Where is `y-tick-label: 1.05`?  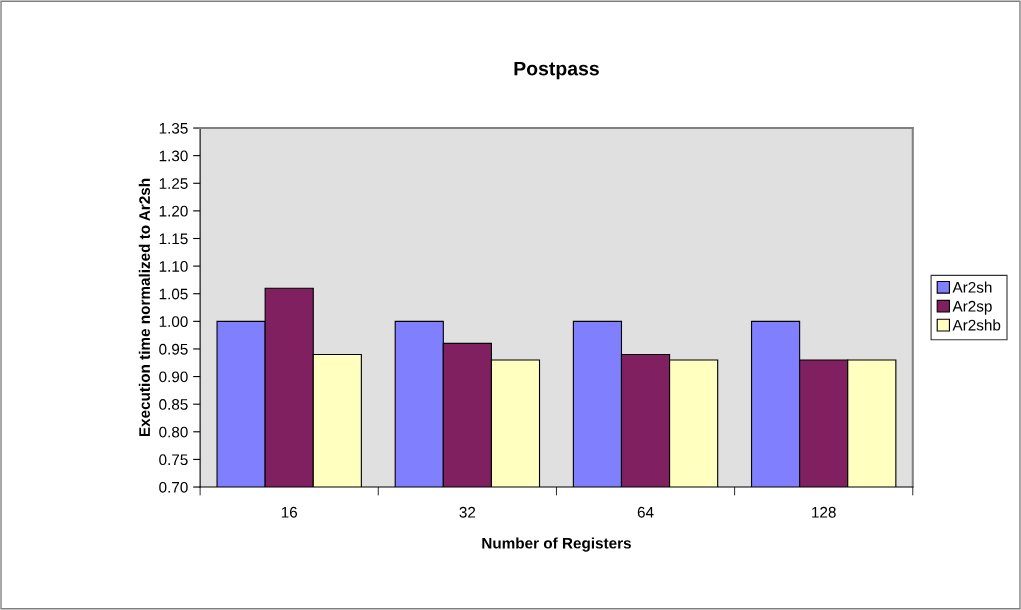 y-tick-label: 1.05 is located at coordinates (173, 294).